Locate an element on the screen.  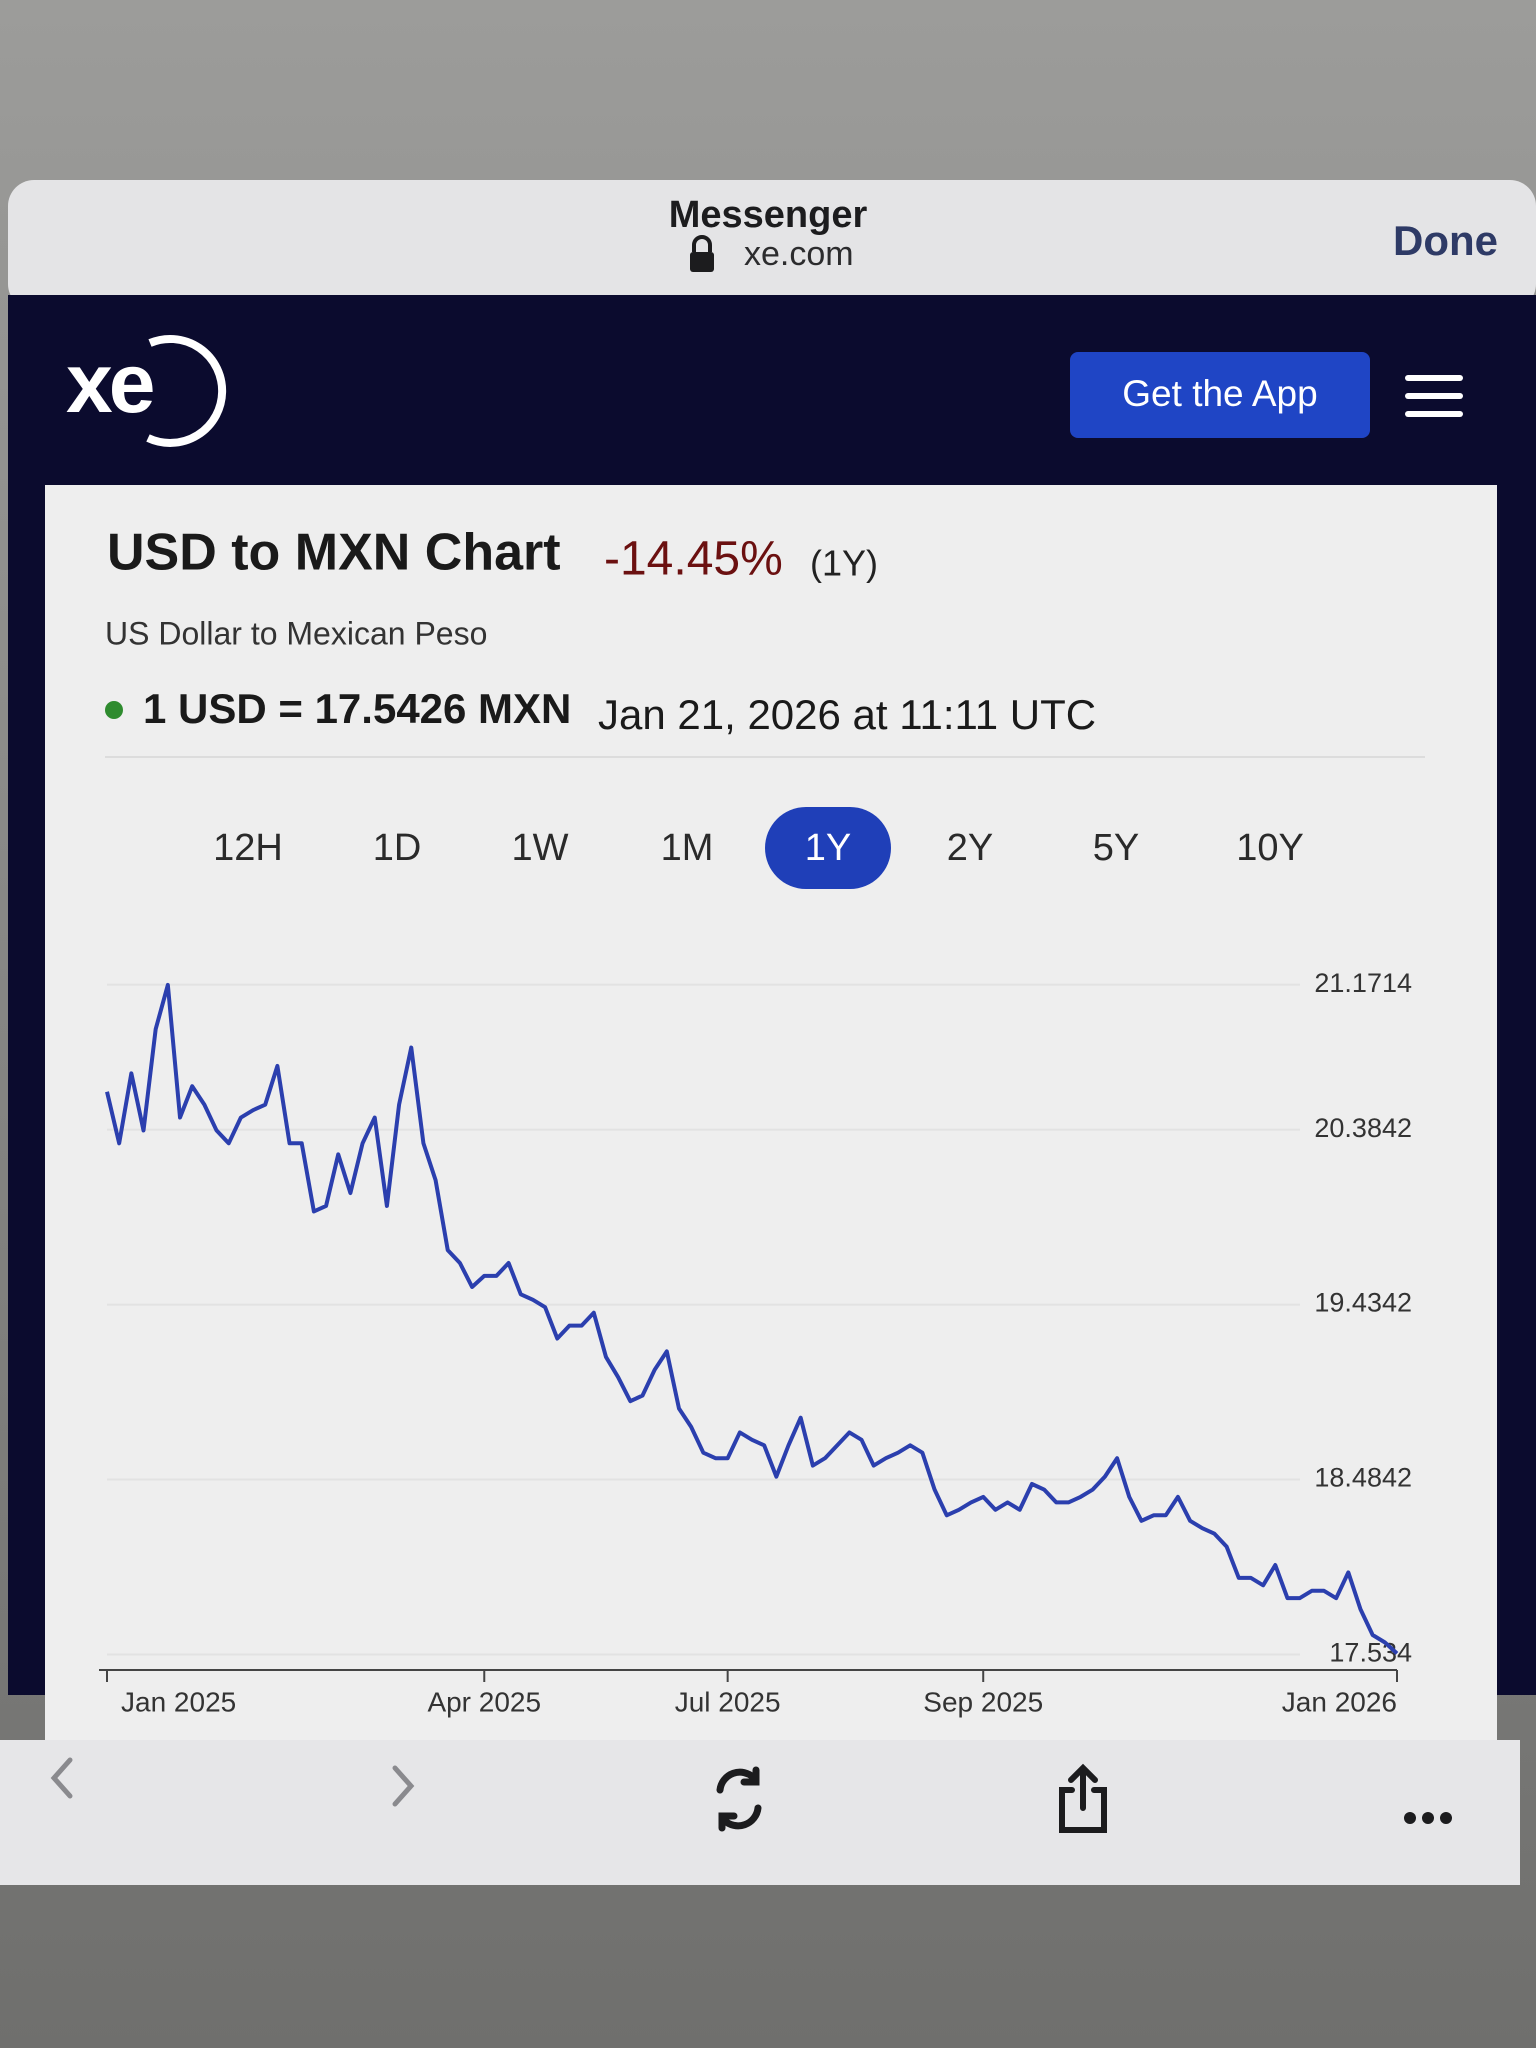
x-tick-label: Jan 2026 is located at coordinates (1339, 1701).